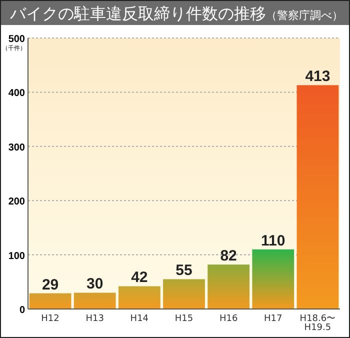 Image resolution: width=350 pixels, height=338 pixels. What do you see at coordinates (184, 319) in the screenshot?
I see `x-tick-label: H15` at bounding box center [184, 319].